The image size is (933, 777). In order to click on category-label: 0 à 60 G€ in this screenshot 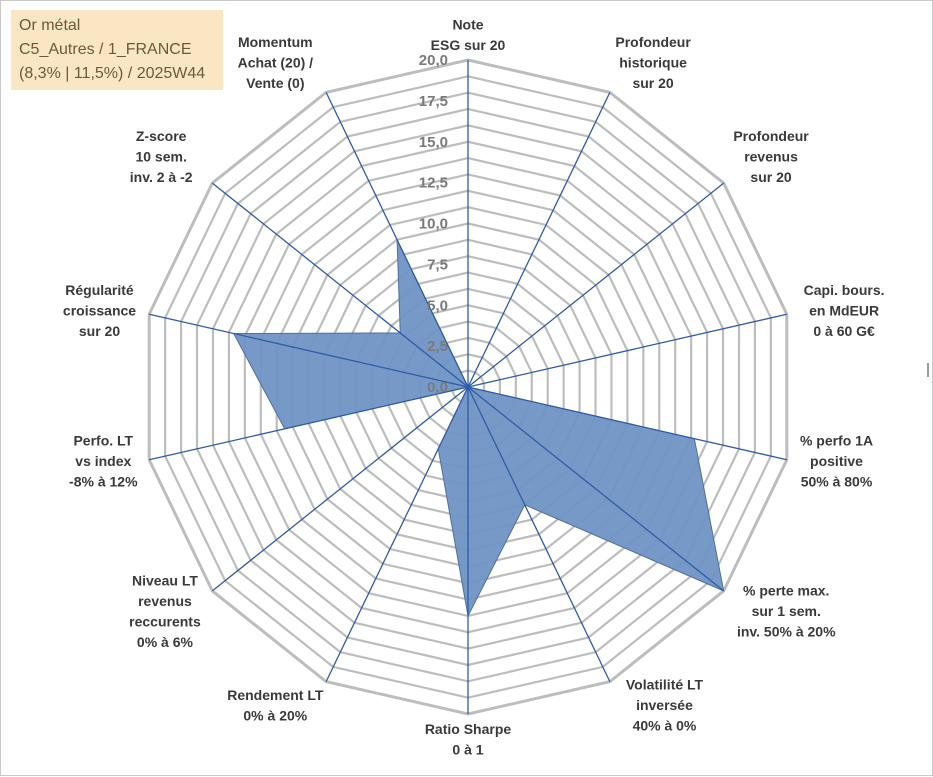, I will do `click(844, 331)`.